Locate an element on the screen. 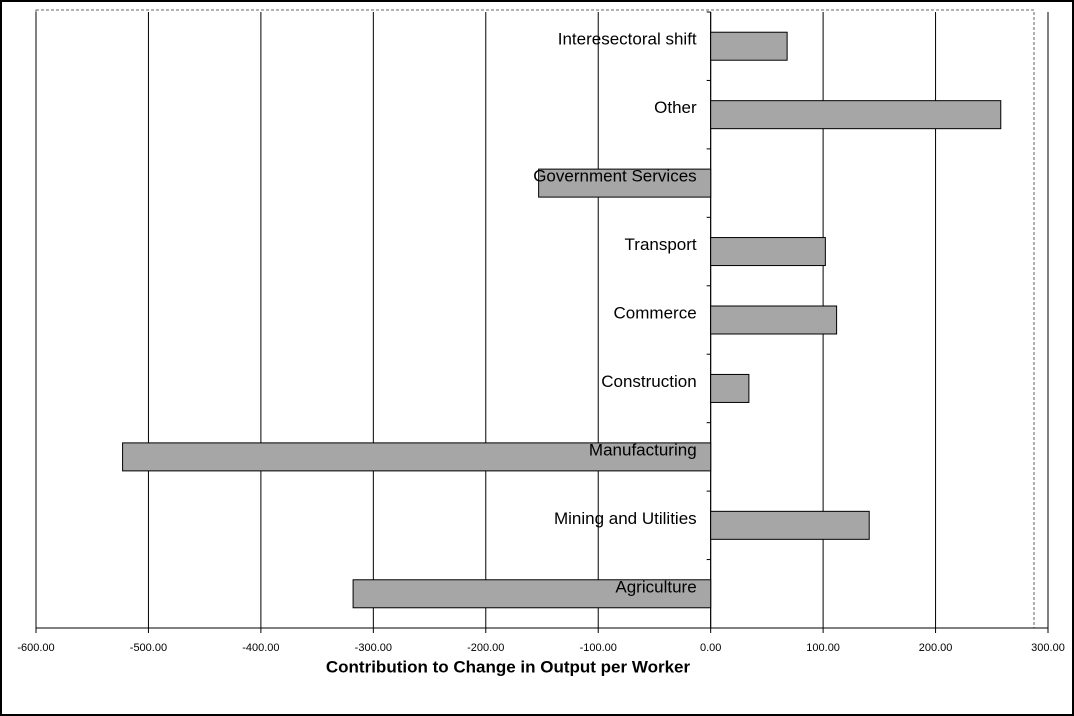  x-tick-label: -200.00 is located at coordinates (485, 648).